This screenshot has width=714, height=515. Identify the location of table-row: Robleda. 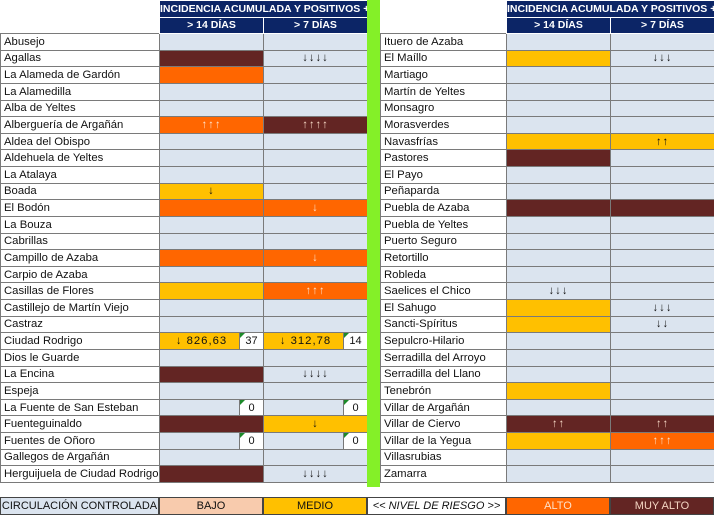
(547, 274).